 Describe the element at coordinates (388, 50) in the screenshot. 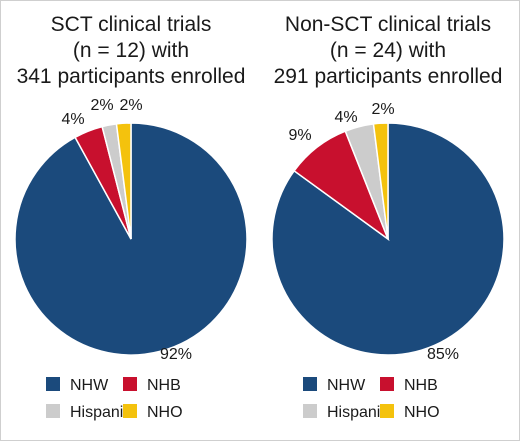

I see `chart-title-line: (n = 24) with` at that location.